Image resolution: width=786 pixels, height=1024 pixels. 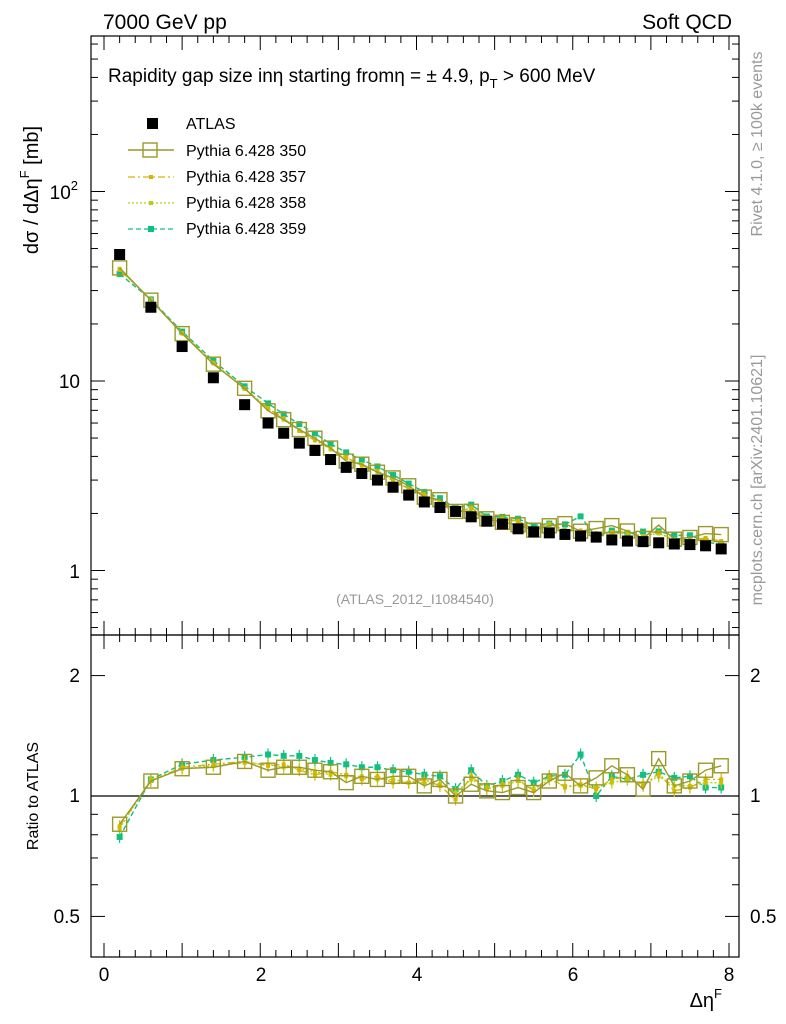 What do you see at coordinates (687, 22) in the screenshot?
I see `header-right: Soft QCD` at bounding box center [687, 22].